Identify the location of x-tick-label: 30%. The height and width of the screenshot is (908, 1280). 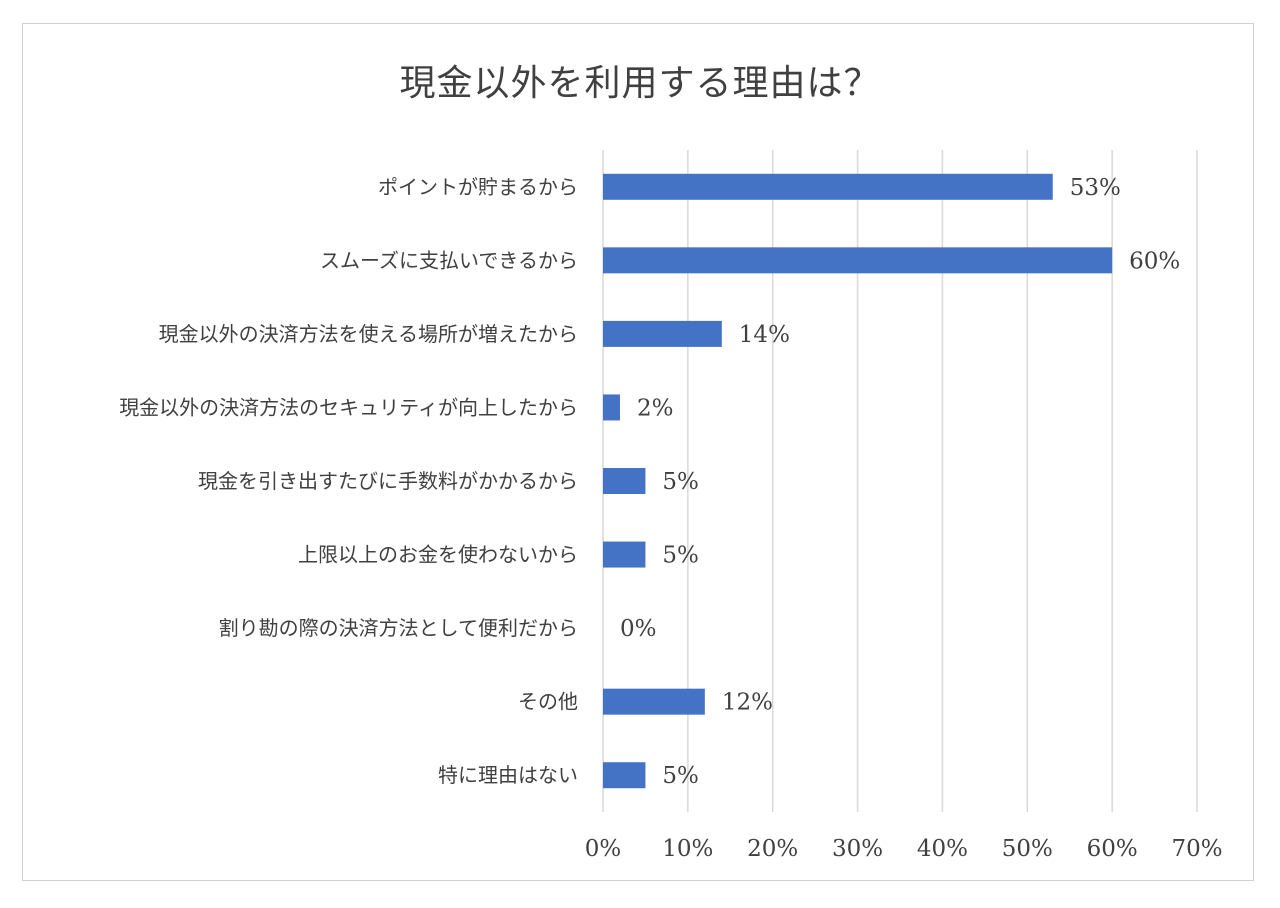
(857, 849).